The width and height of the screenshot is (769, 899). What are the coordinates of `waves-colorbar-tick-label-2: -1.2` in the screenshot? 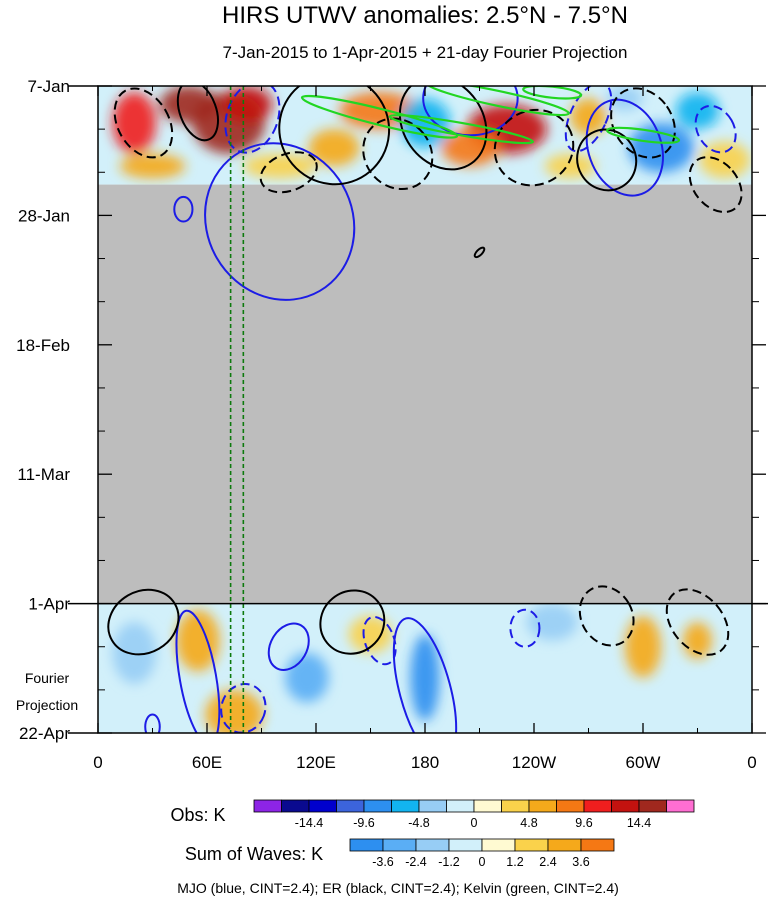 It's located at (449, 862).